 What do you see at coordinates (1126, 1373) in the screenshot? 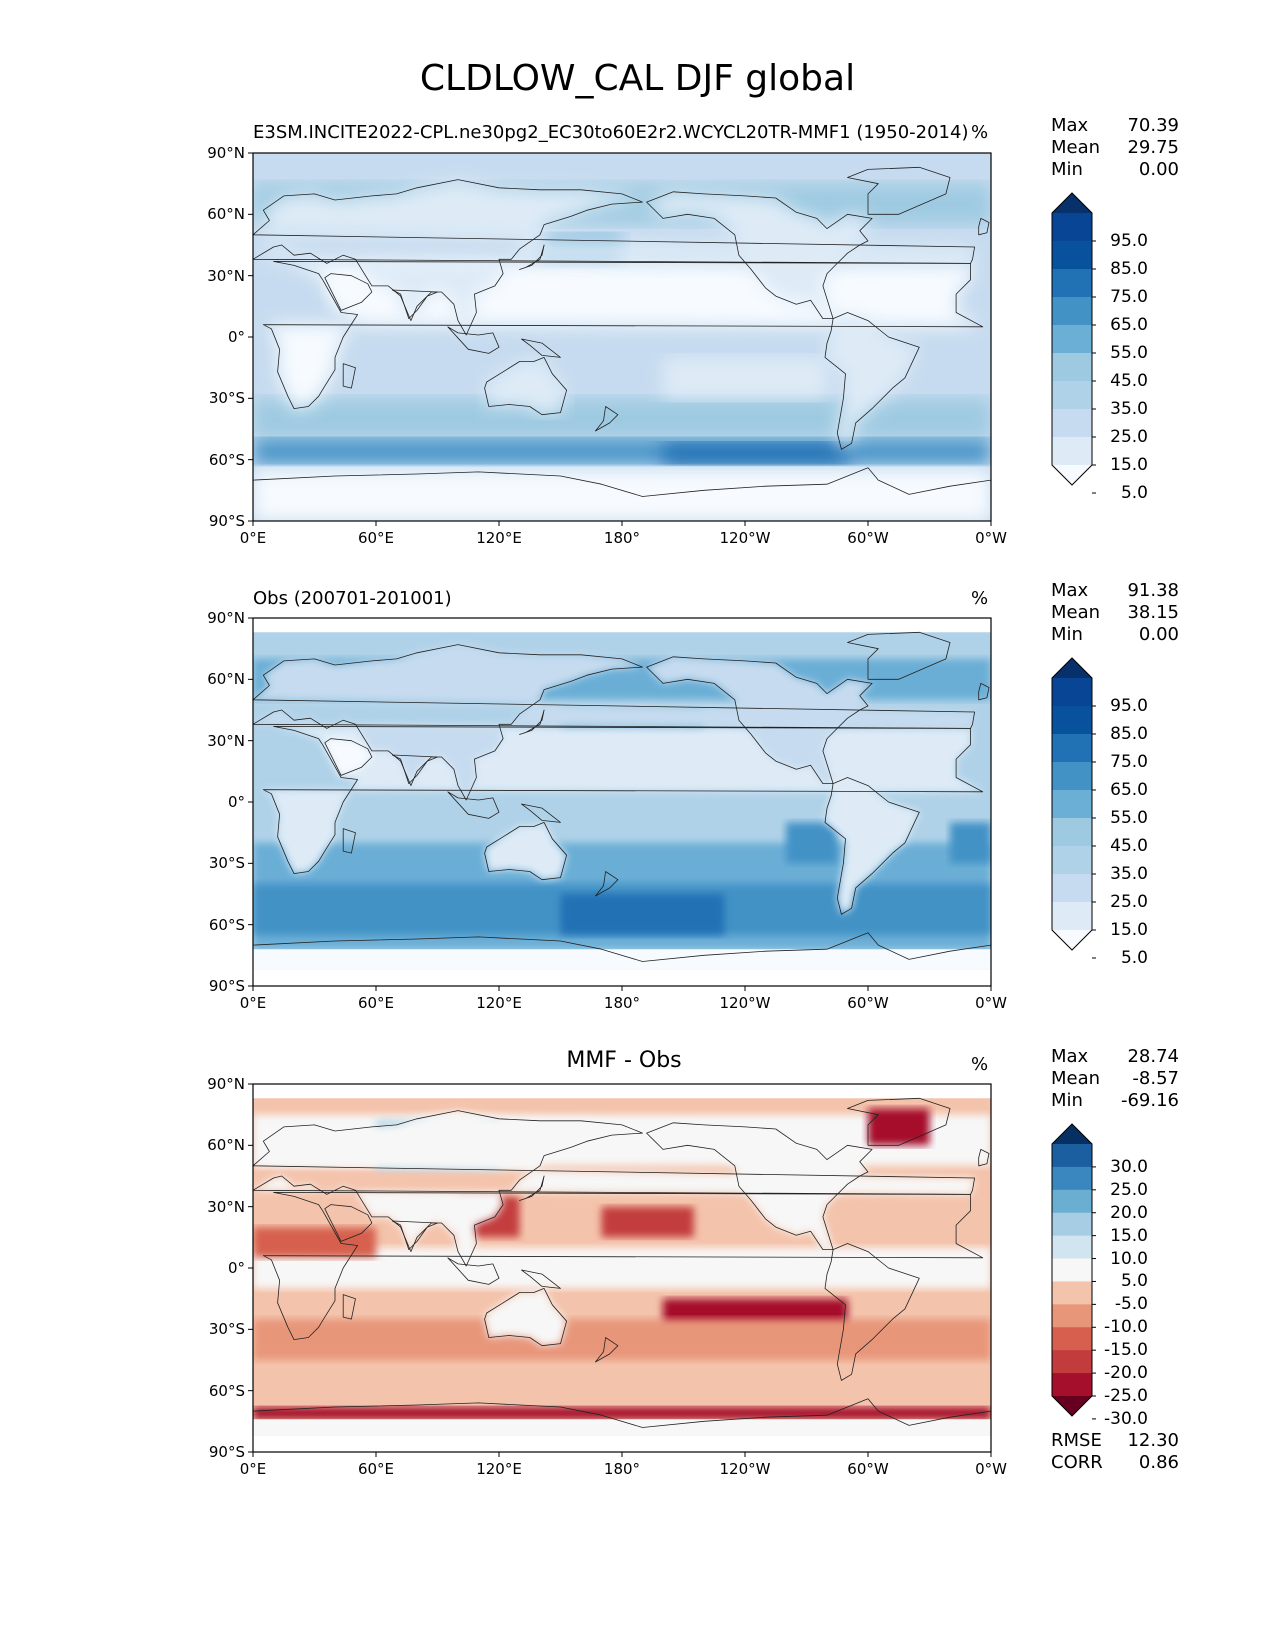
I see `colorbar-label: -20.0` at bounding box center [1126, 1373].